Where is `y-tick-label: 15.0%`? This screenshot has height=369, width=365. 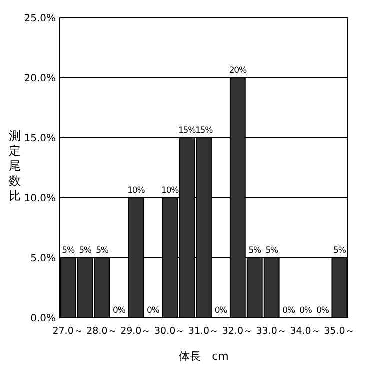
y-tick-label: 15.0% is located at coordinates (40, 139).